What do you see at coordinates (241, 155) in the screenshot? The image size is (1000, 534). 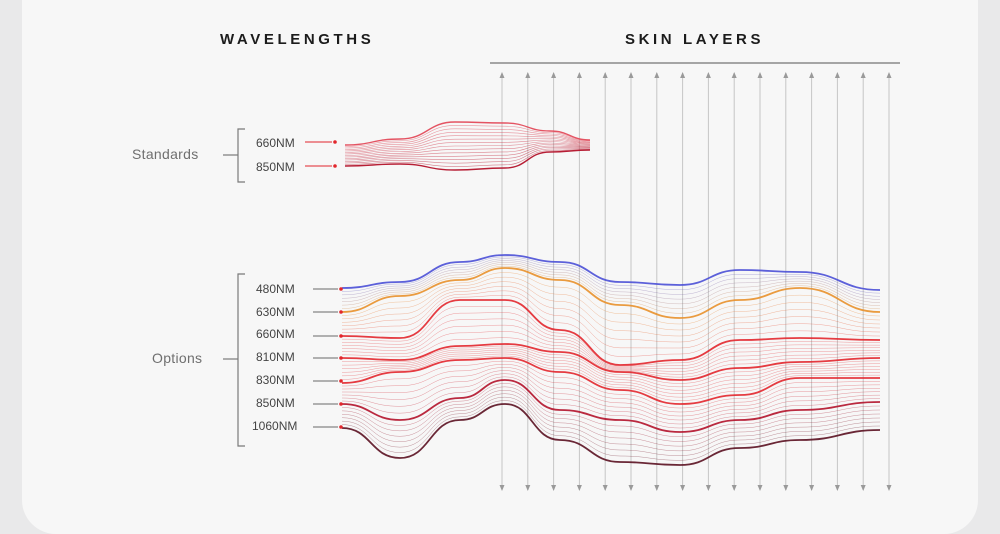 I see `standards-bracket` at bounding box center [241, 155].